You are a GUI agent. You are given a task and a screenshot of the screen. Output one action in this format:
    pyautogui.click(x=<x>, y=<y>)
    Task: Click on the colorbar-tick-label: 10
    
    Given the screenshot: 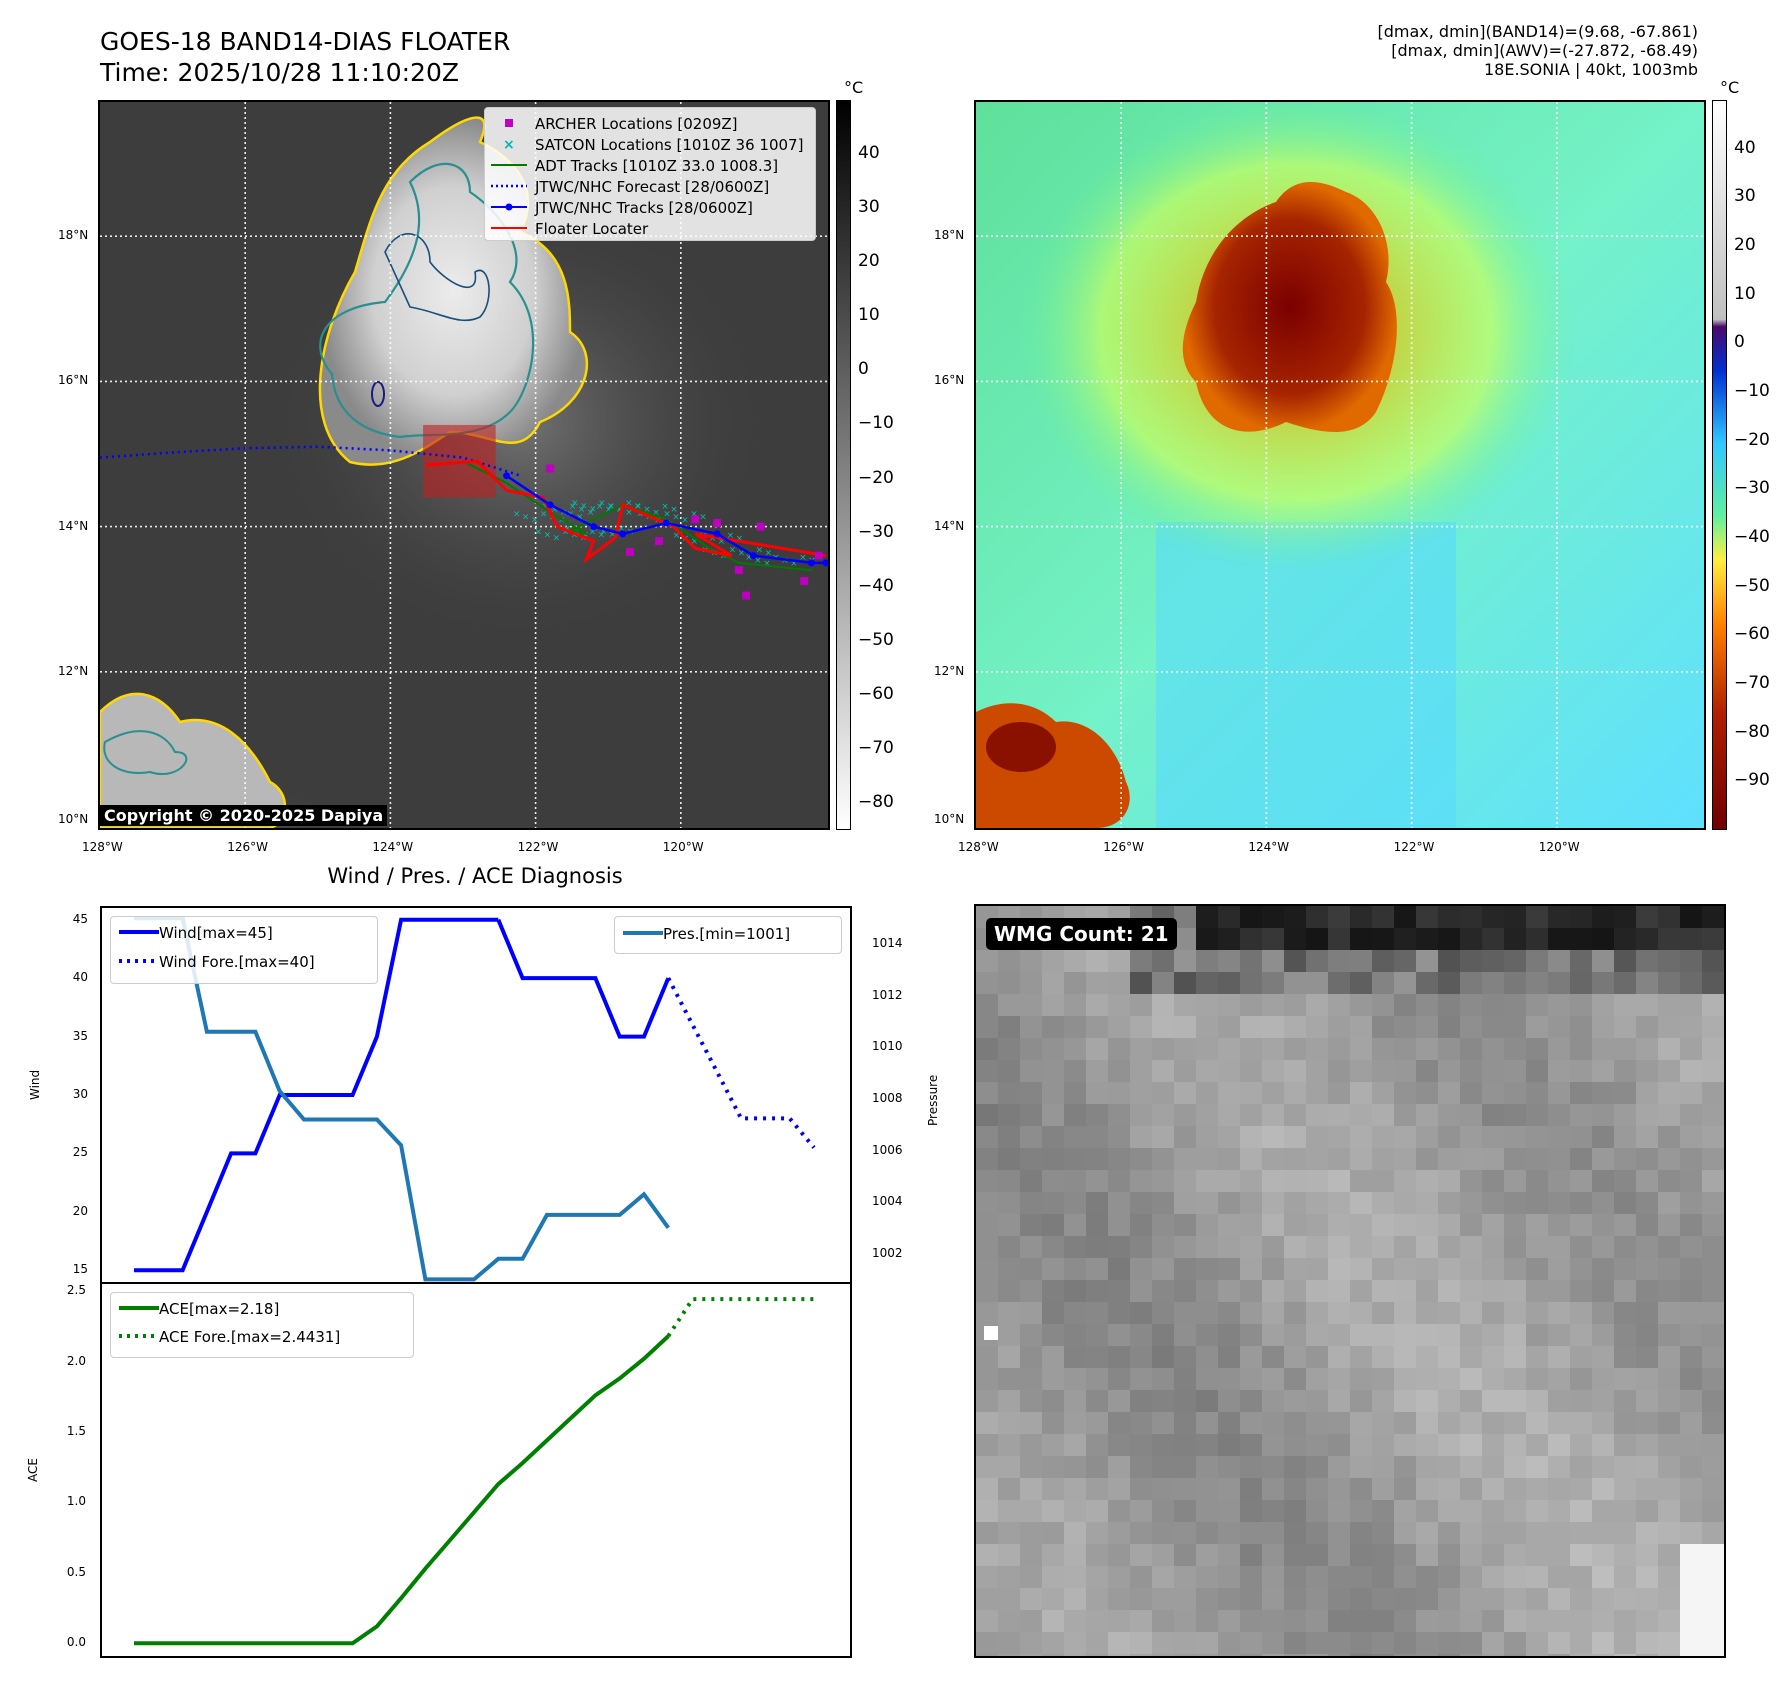 What is the action you would take?
    pyautogui.click(x=1745, y=293)
    